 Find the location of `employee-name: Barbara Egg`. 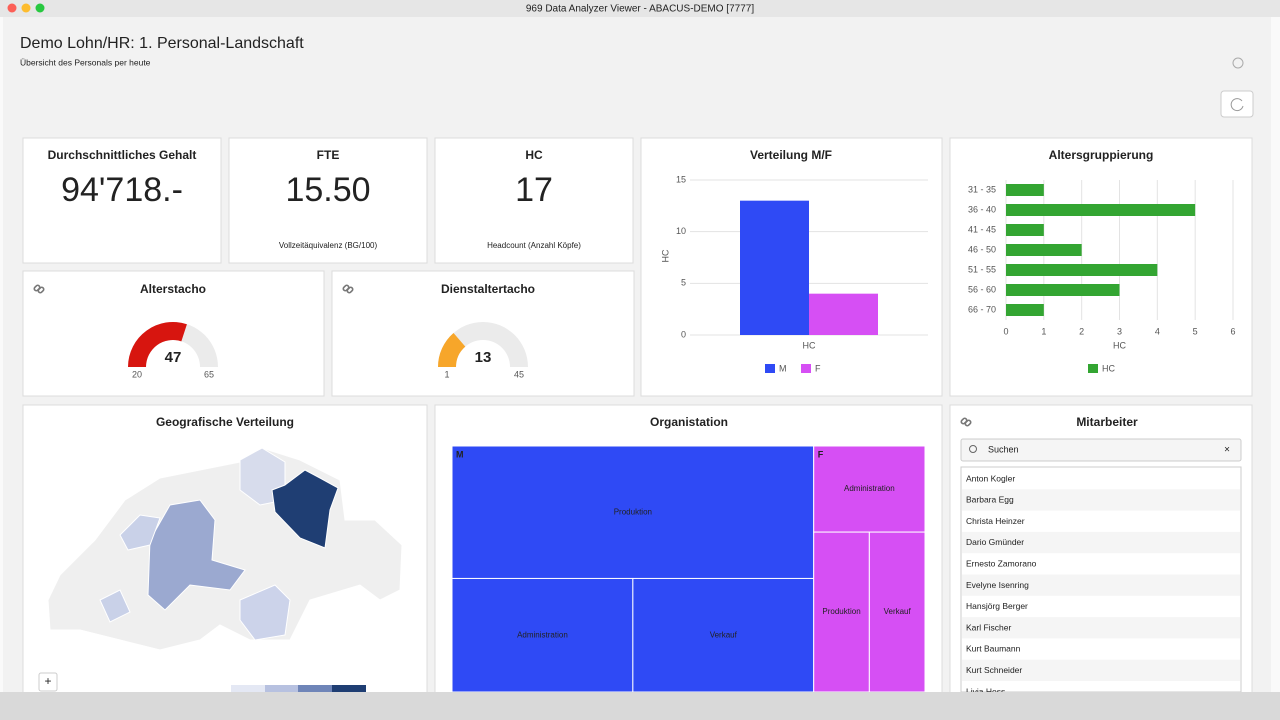

employee-name: Barbara Egg is located at coordinates (990, 500).